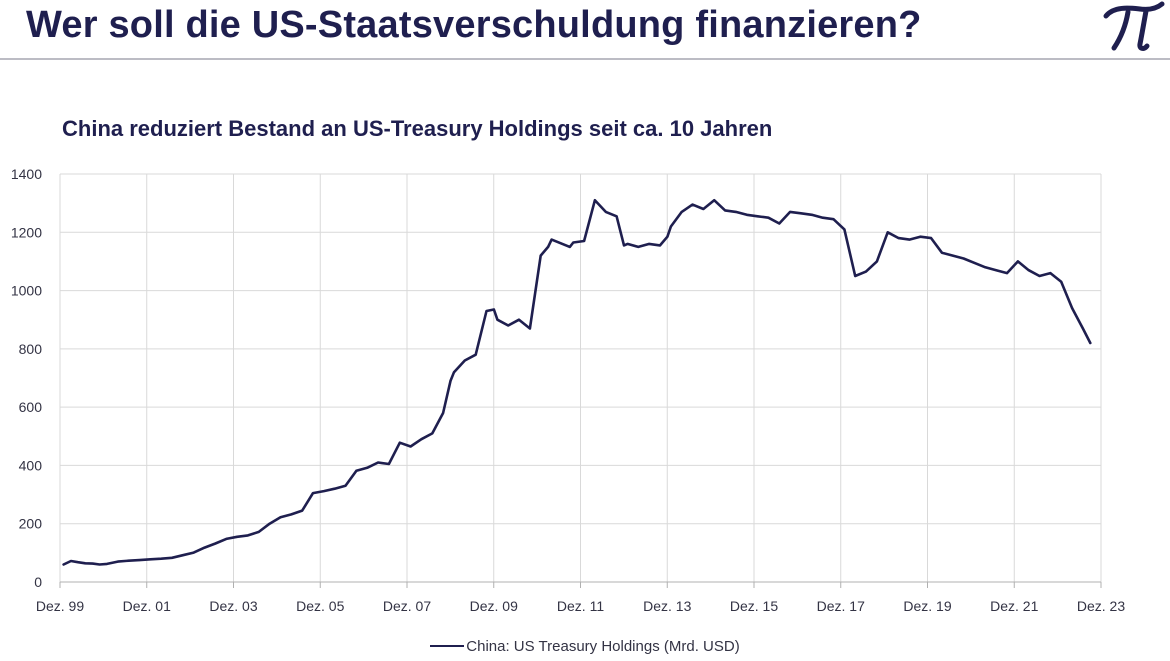  What do you see at coordinates (26, 291) in the screenshot?
I see `y-tick-label: 1000` at bounding box center [26, 291].